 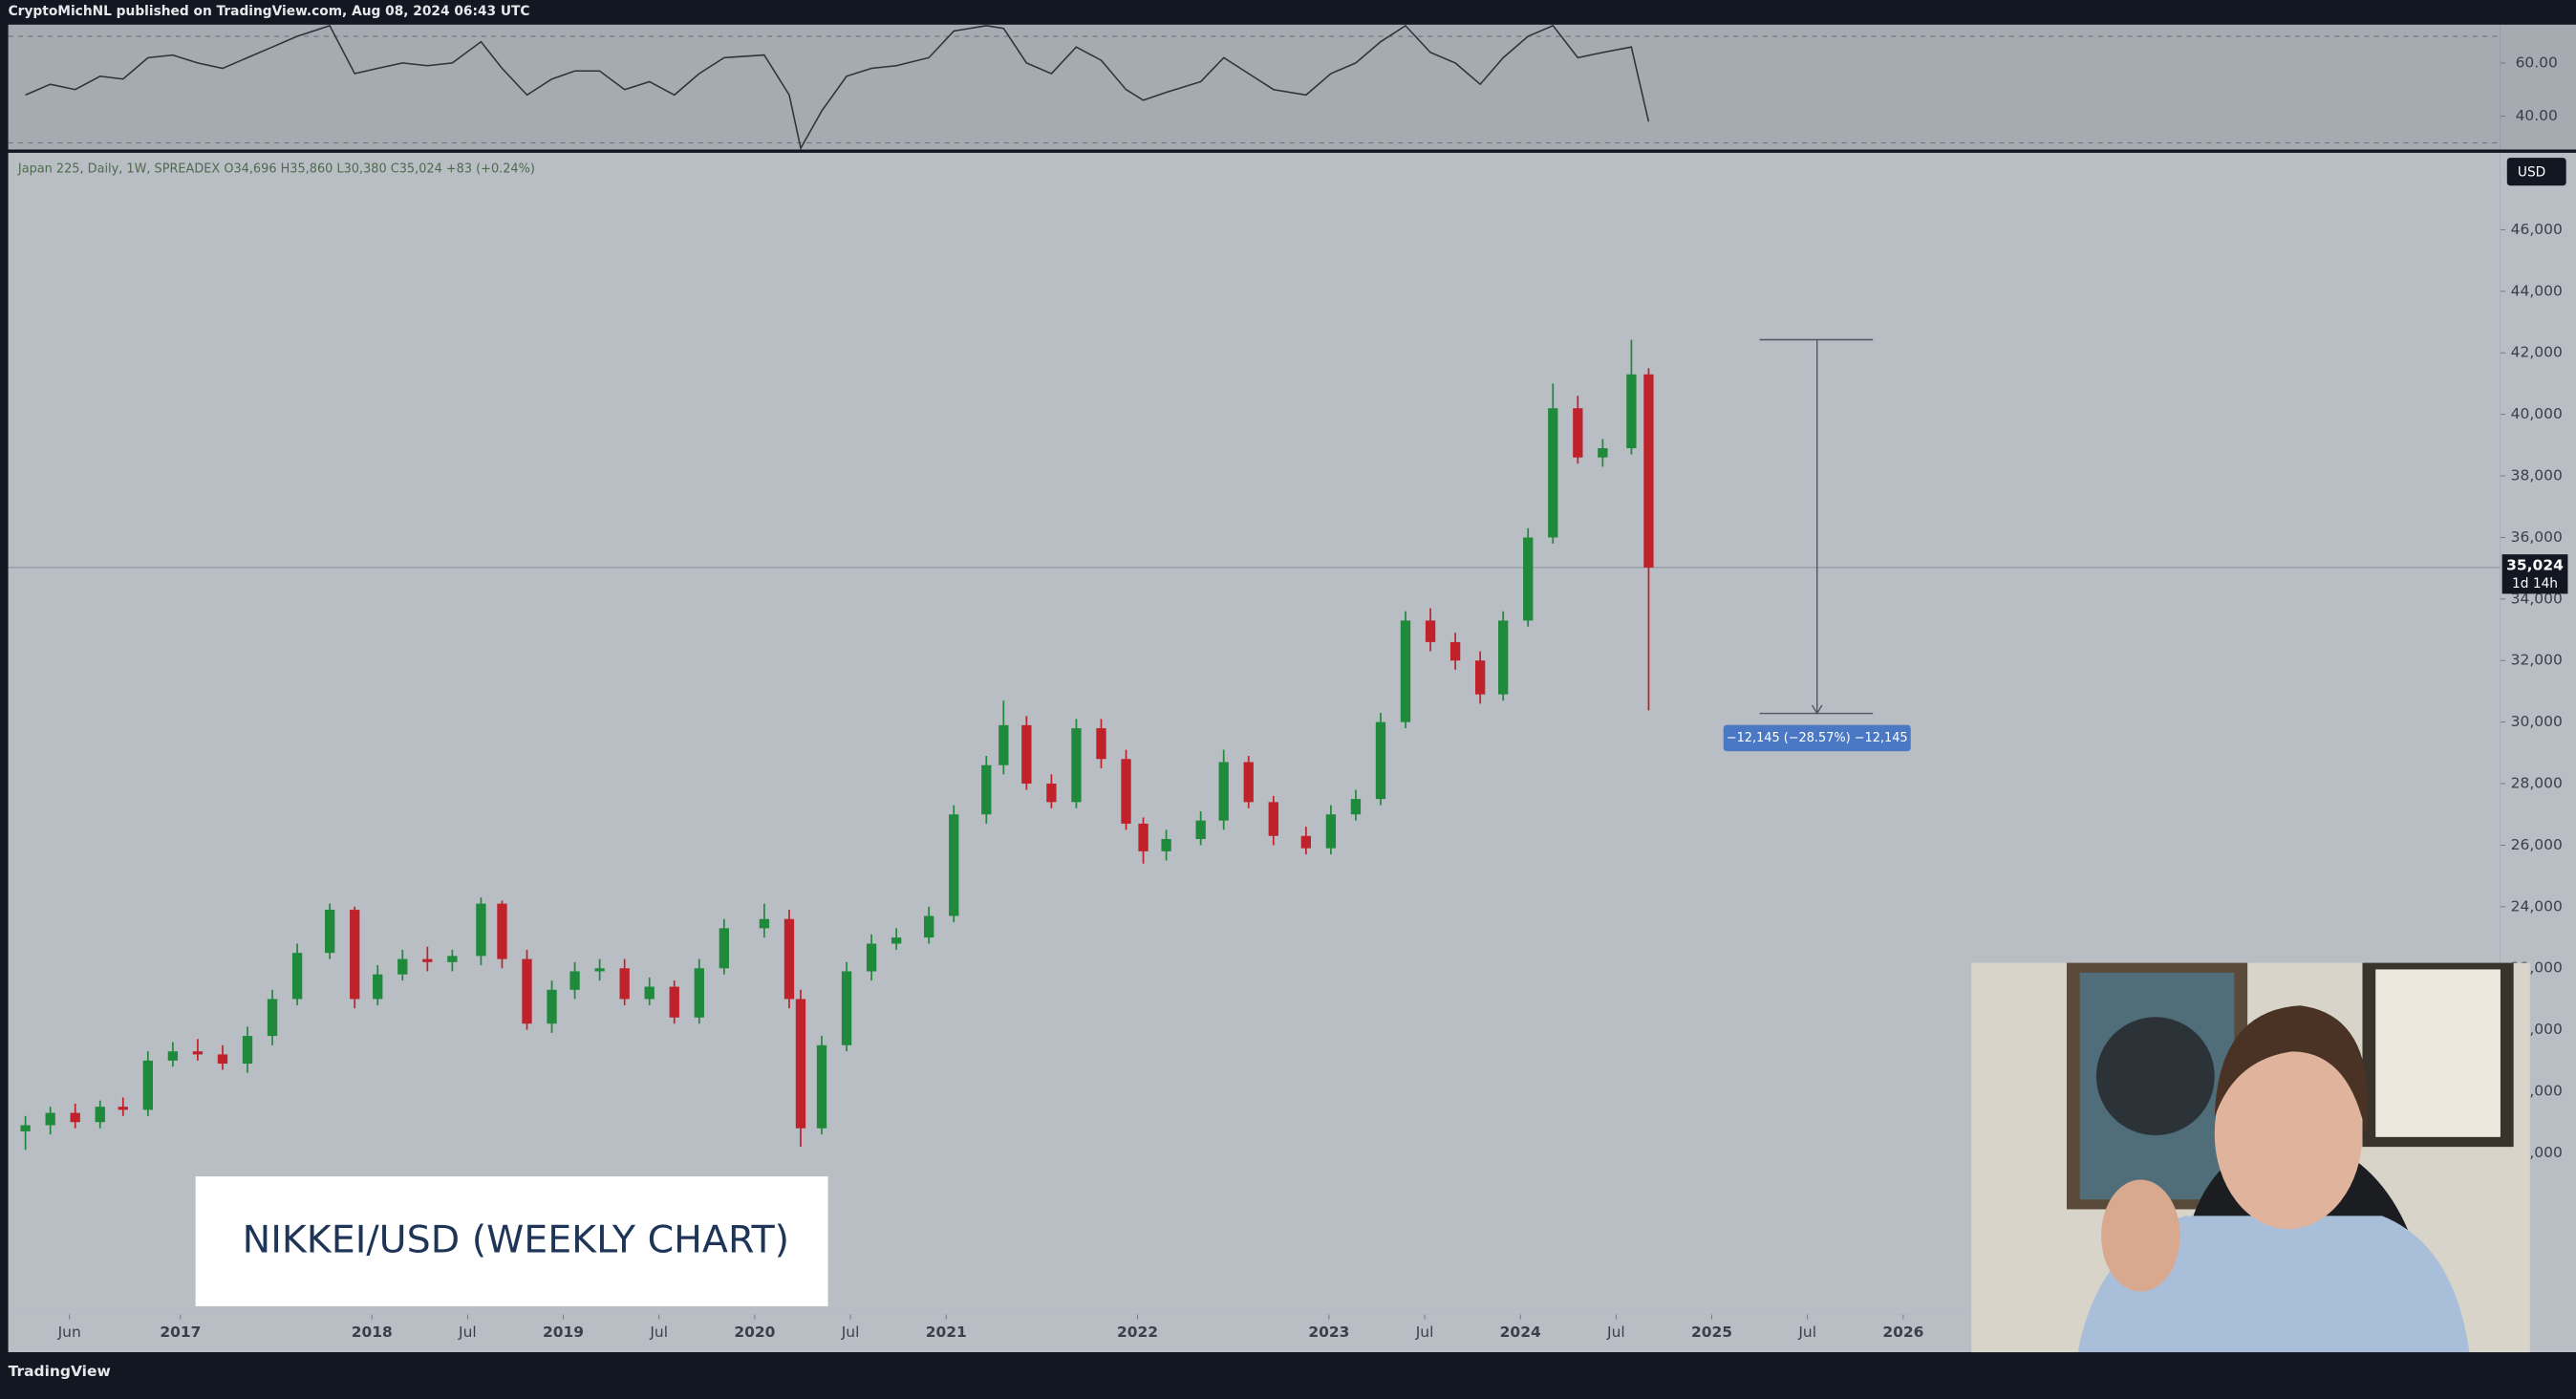 I want to click on rsi-tick-label: 40.00, so click(x=2537, y=115).